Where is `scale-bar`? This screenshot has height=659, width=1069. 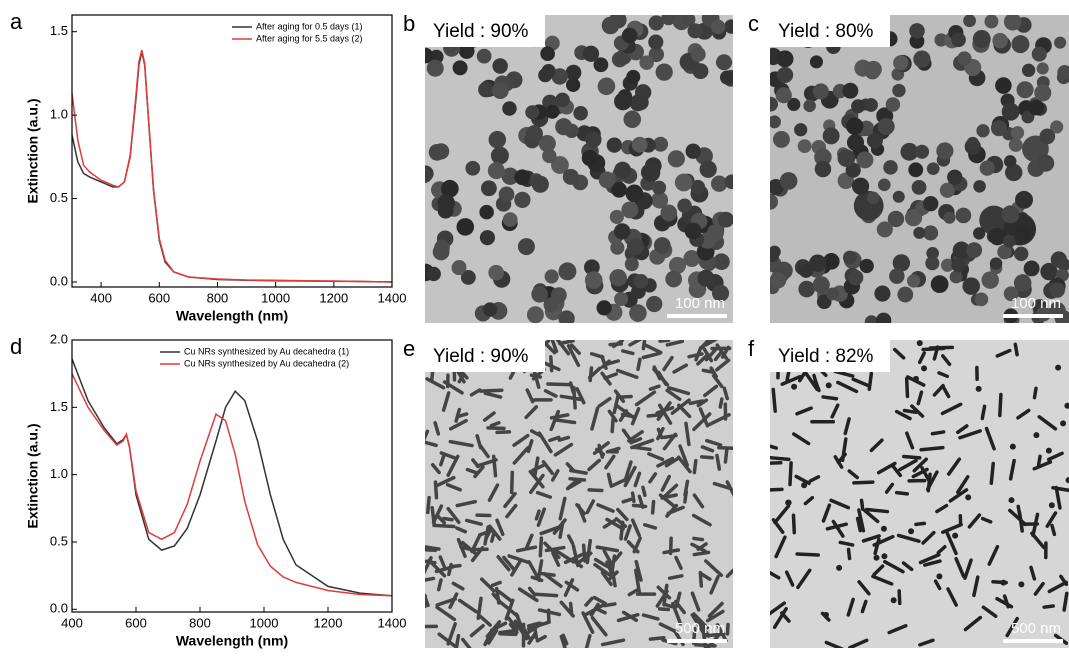
scale-bar is located at coordinates (1033, 316).